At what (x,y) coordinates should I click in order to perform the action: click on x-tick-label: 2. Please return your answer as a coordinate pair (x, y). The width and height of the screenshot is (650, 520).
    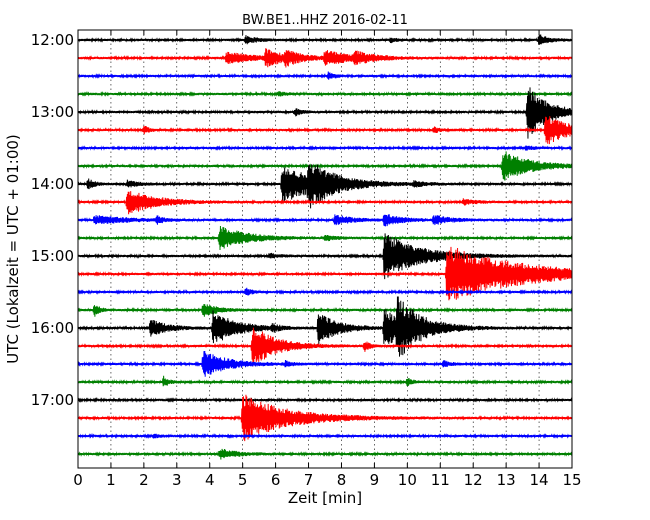
    Looking at the image, I should click on (144, 480).